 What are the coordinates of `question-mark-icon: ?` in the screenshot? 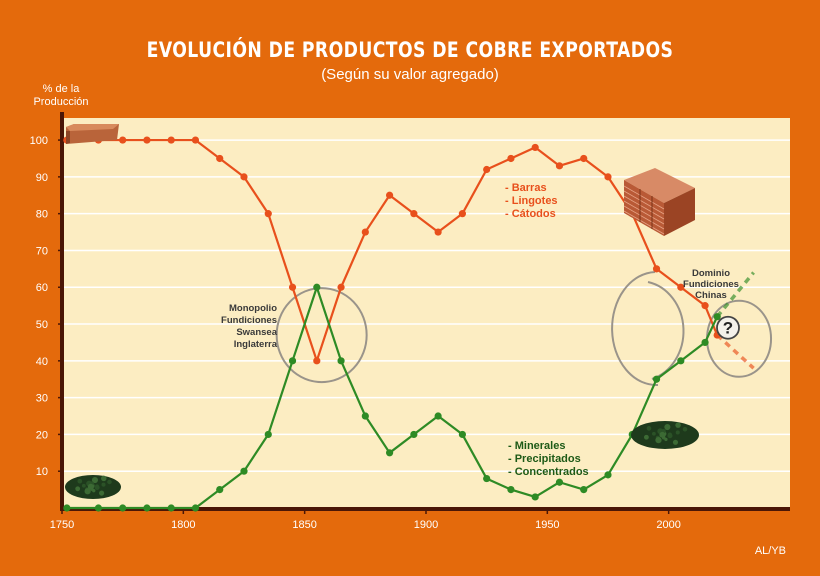 It's located at (728, 327).